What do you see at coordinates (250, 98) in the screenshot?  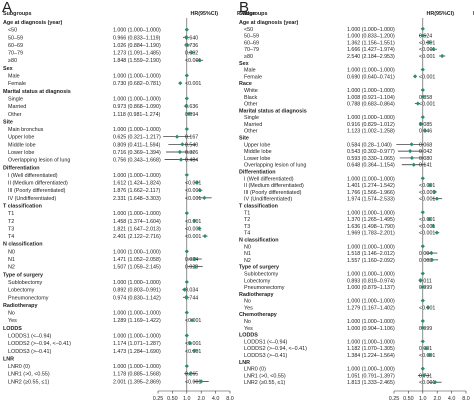 I see `row-label: Black` at bounding box center [250, 98].